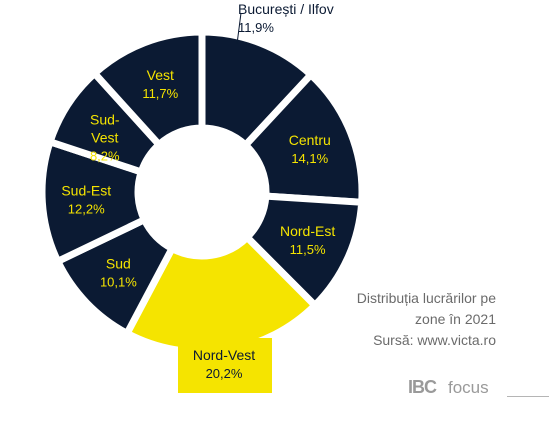  What do you see at coordinates (309, 158) in the screenshot?
I see `slice-value-centru: 14,1%` at bounding box center [309, 158].